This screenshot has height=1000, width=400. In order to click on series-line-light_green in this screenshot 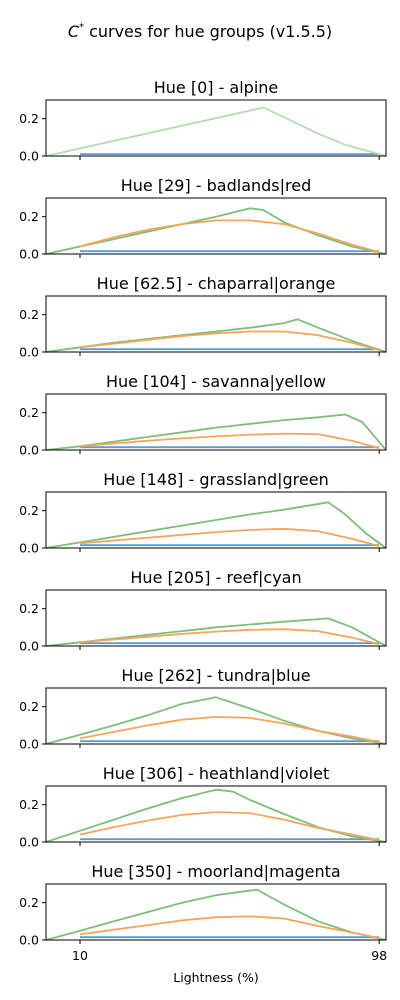, I will do `click(216, 131)`.